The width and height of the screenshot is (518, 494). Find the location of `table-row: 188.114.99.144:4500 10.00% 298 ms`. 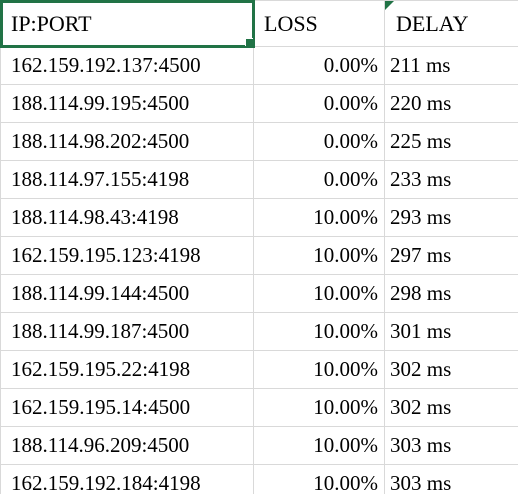

table-row: 188.114.99.144:4500 10.00% 298 ms is located at coordinates (259, 293).